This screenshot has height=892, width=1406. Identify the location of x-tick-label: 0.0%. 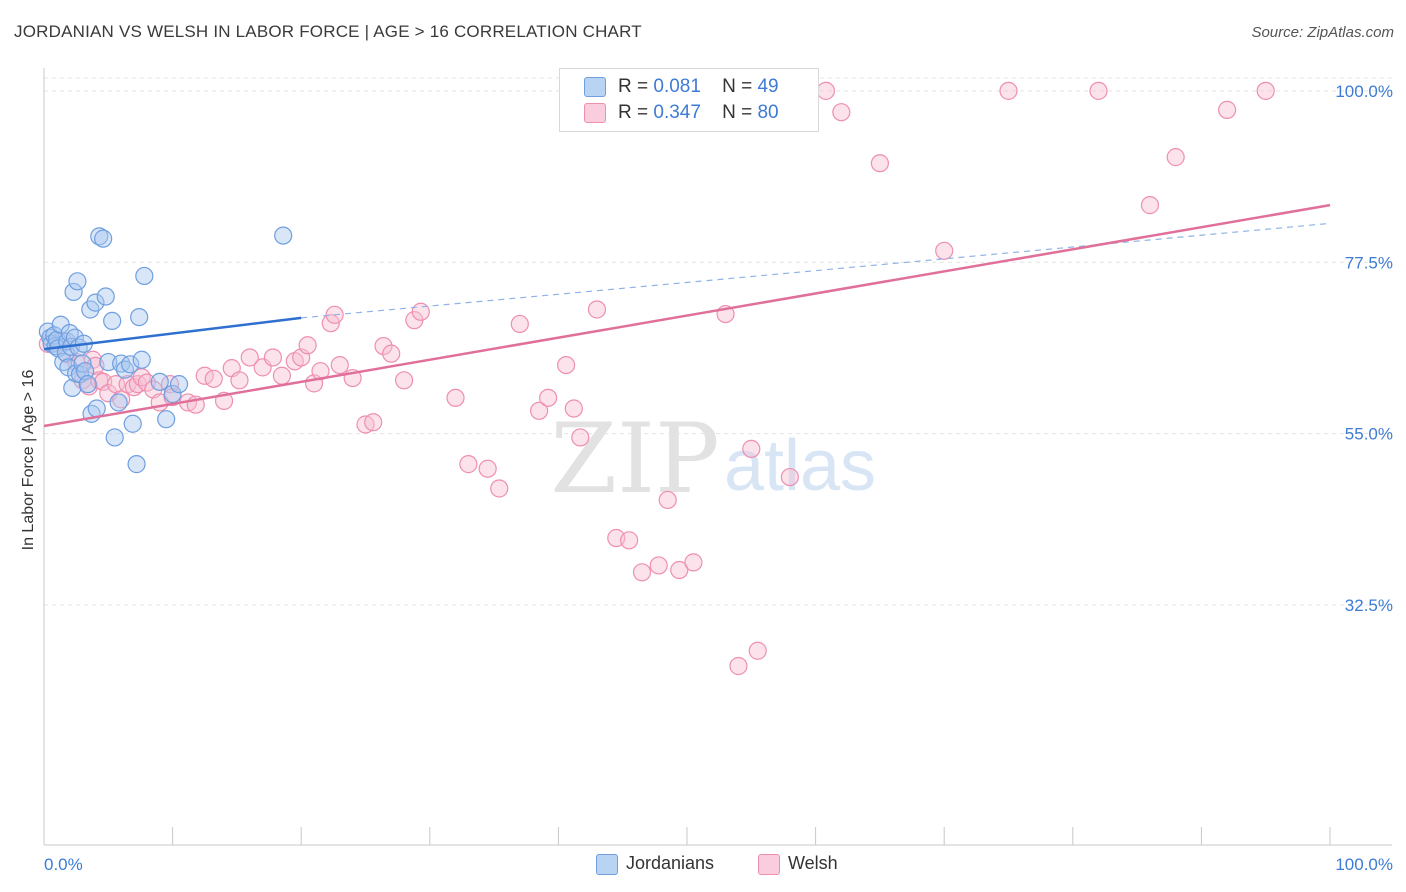
(63, 864).